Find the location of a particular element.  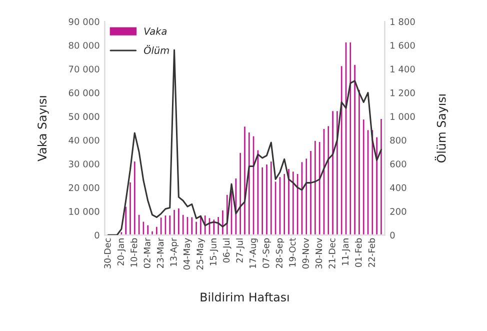

y-tick-label: 30 000 is located at coordinates (84, 164).